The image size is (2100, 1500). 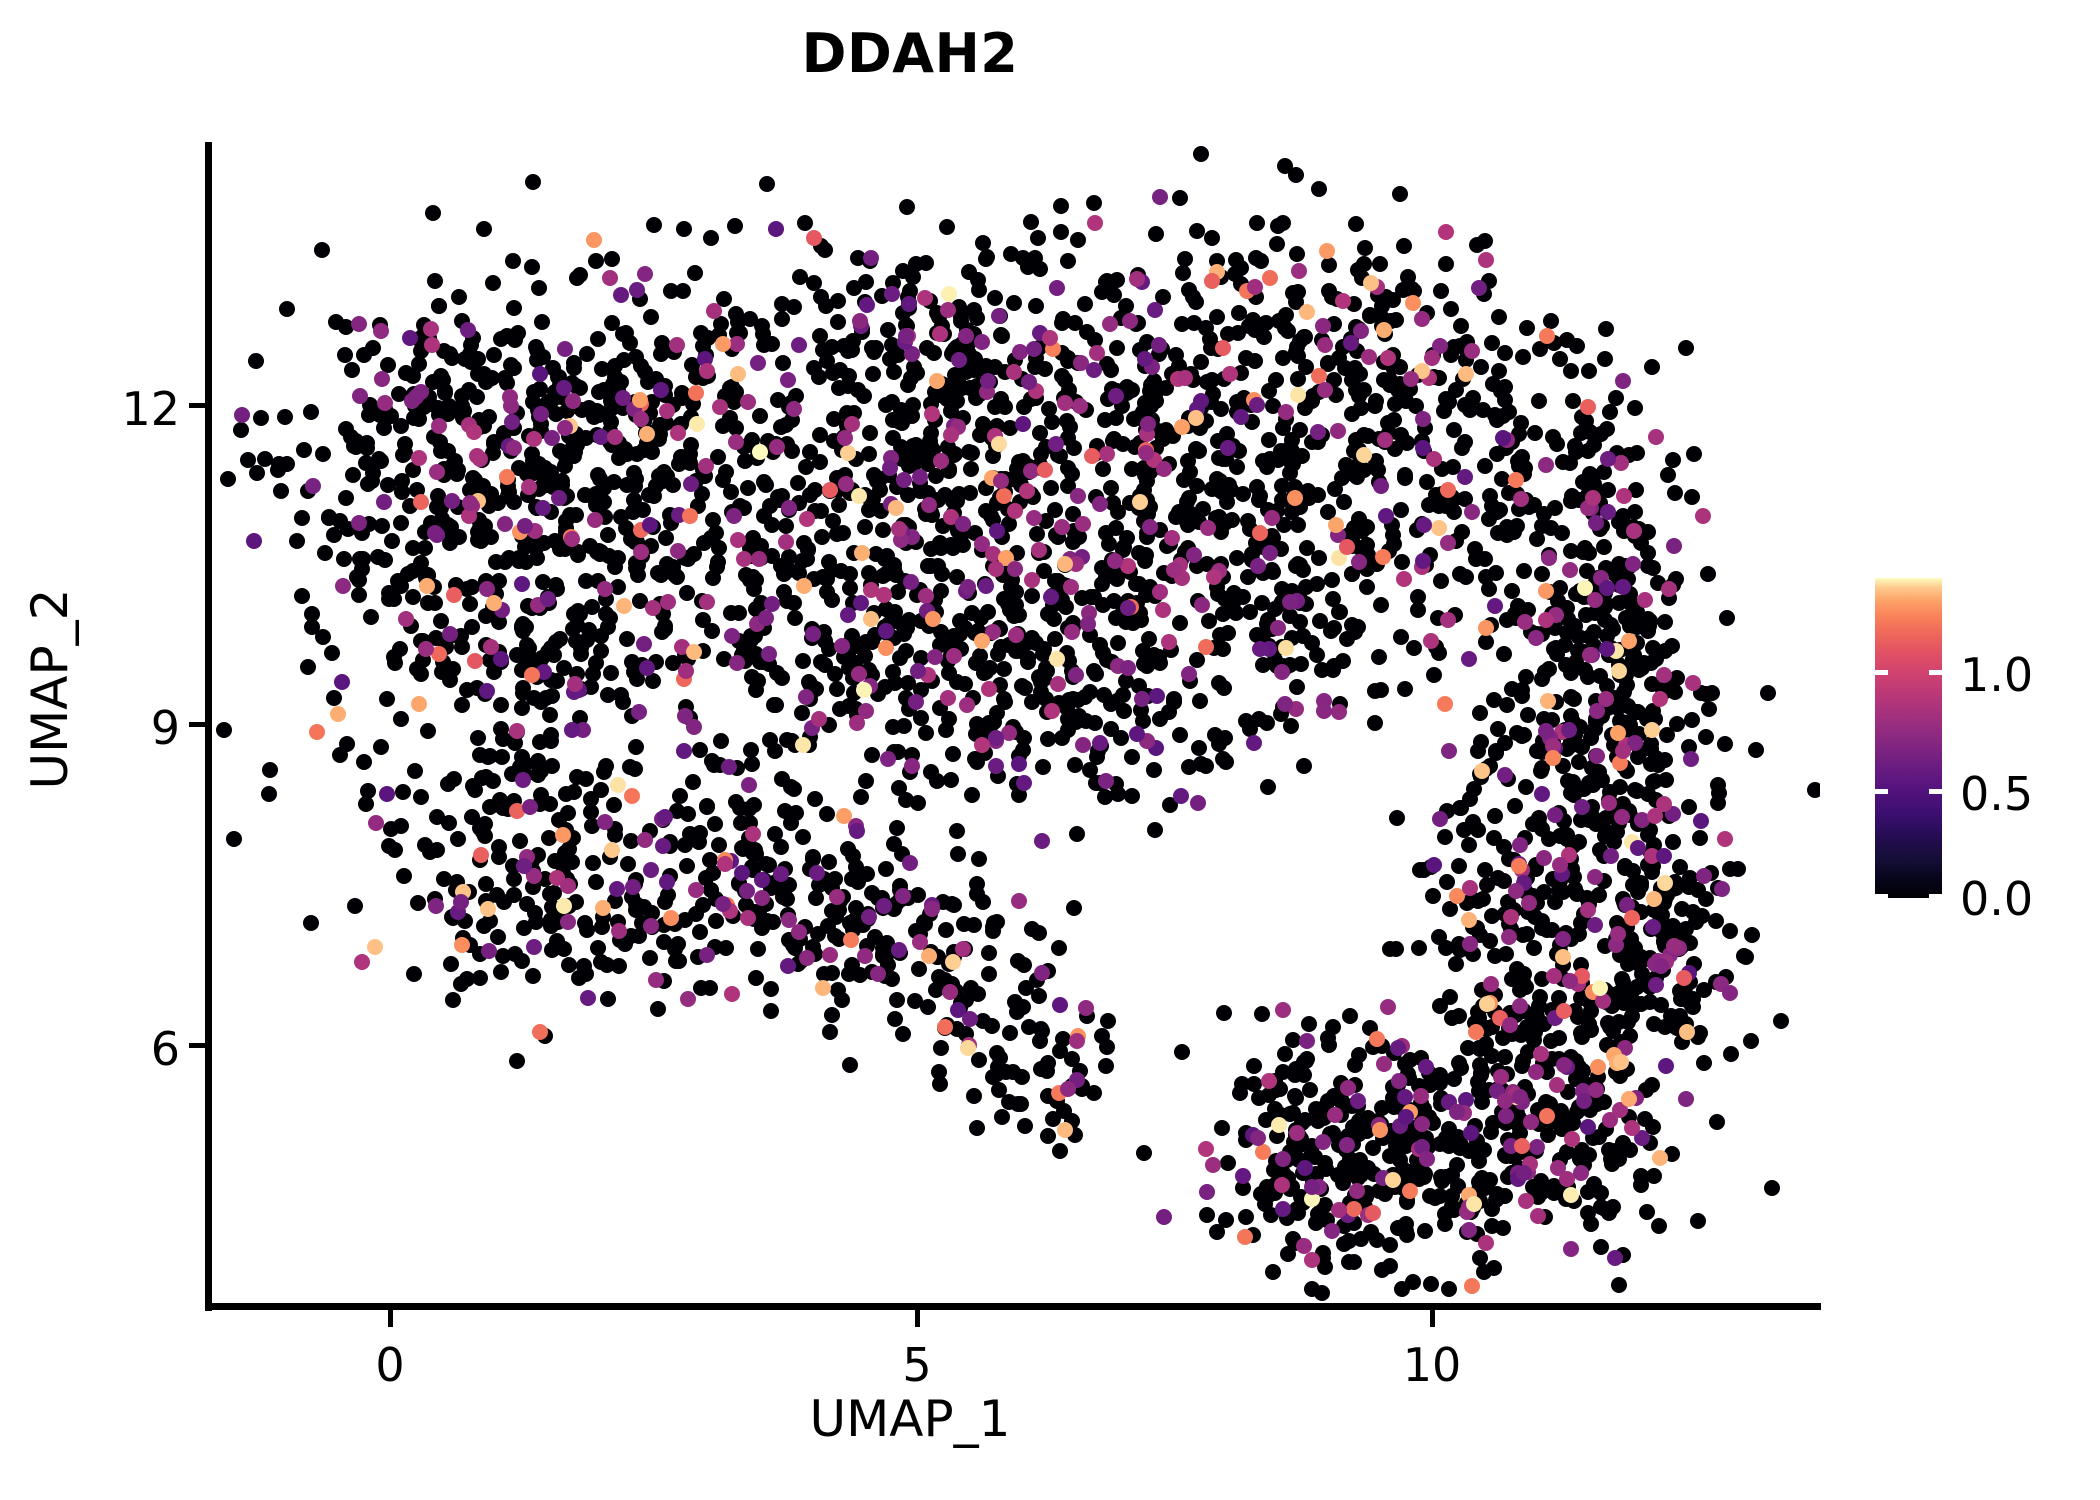 I want to click on colorbar-tick-1.0-left, so click(x=1881, y=672).